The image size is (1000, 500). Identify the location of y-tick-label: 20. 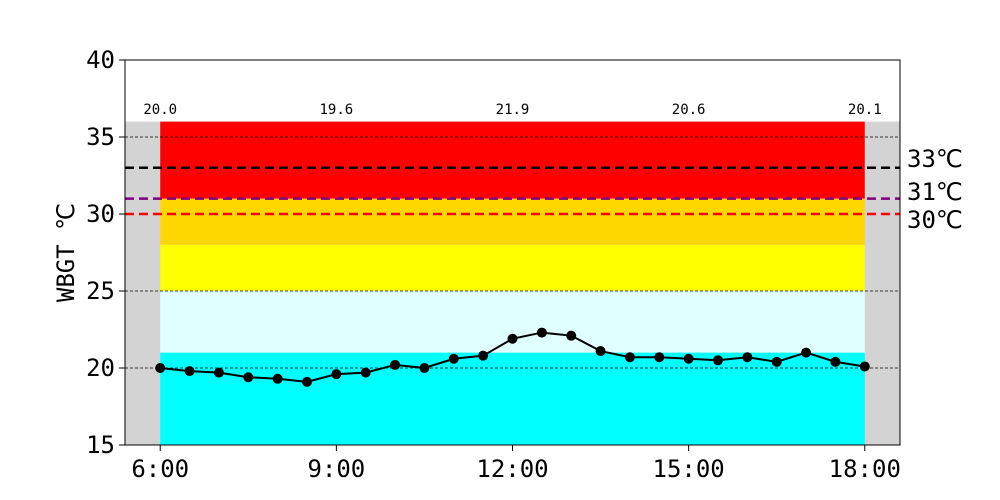
(100, 368).